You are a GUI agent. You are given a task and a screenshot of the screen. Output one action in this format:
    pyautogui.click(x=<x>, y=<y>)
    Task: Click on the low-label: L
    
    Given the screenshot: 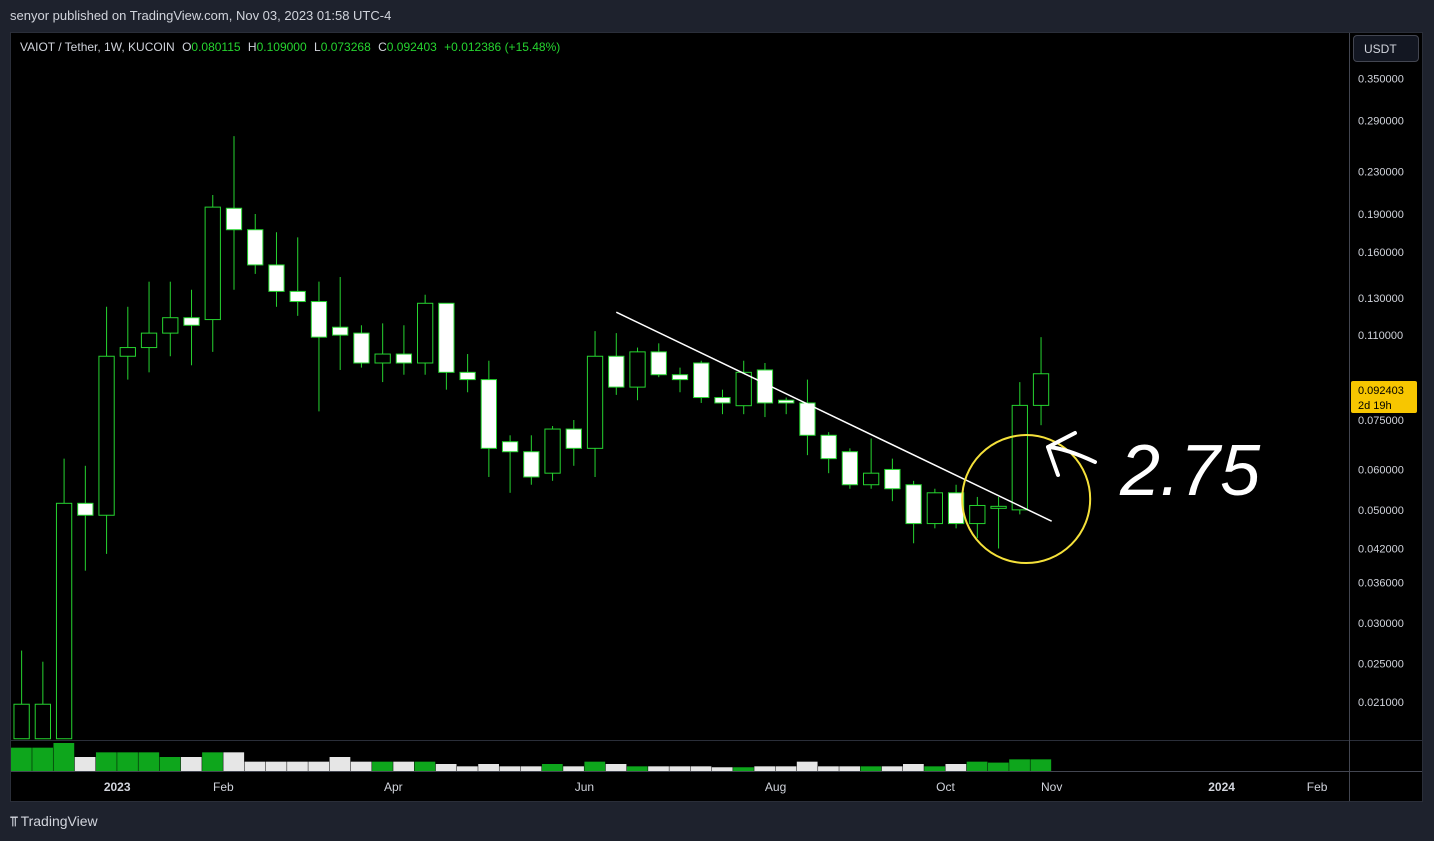 What is the action you would take?
    pyautogui.click(x=317, y=47)
    